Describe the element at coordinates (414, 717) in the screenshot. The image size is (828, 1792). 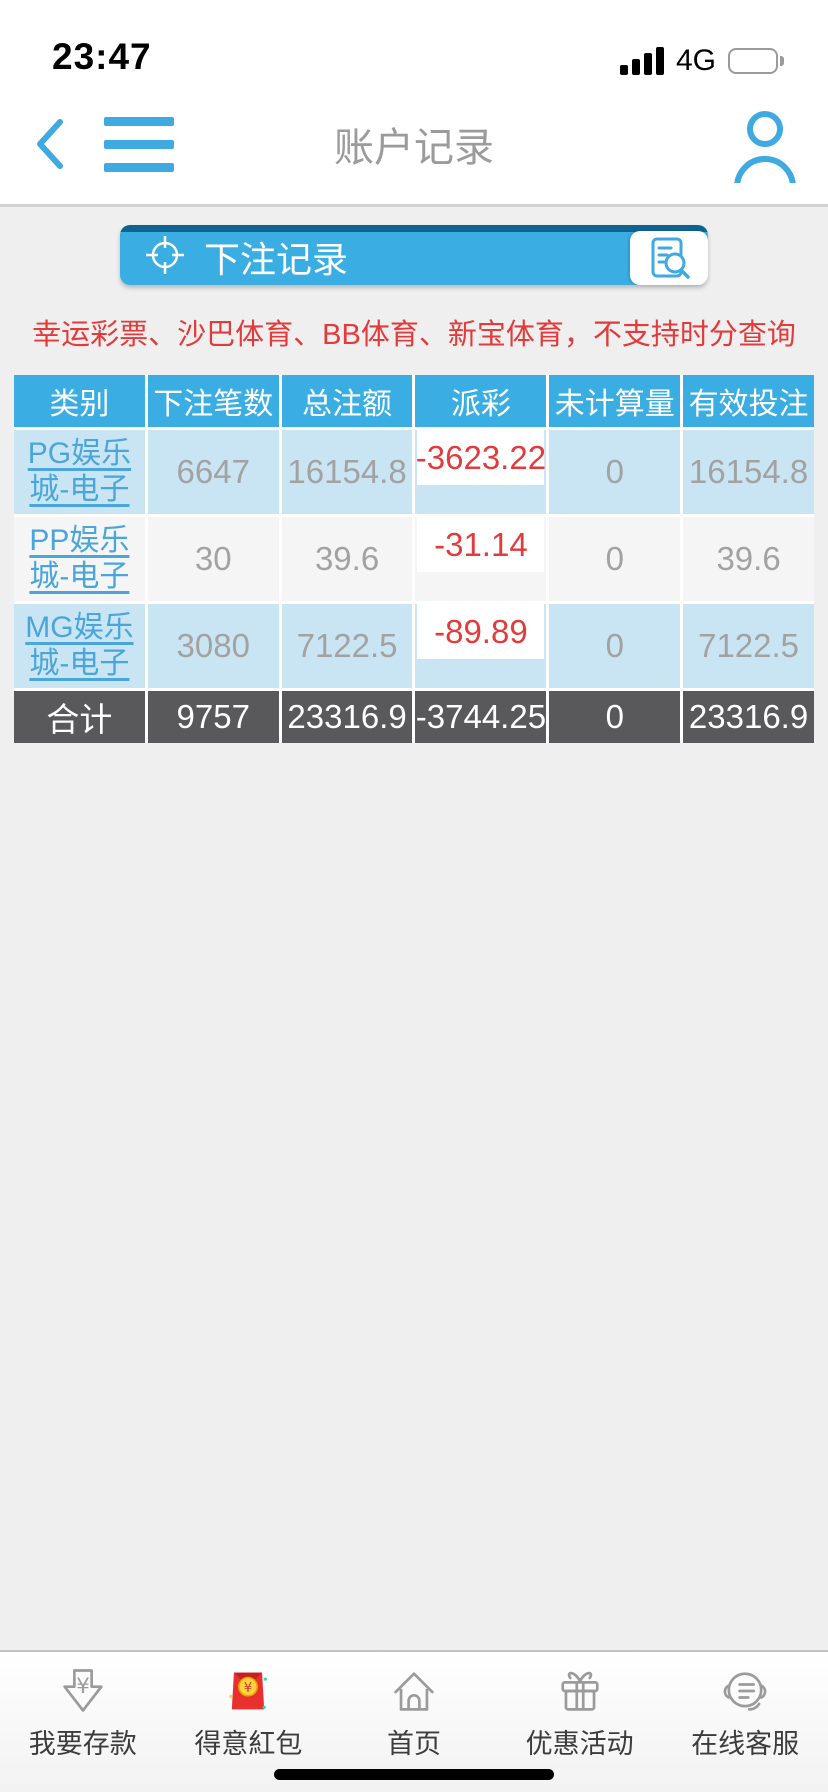
I see `table-totals-row: 合计 9757 23316.9 -3744.25 0 23316.9` at that location.